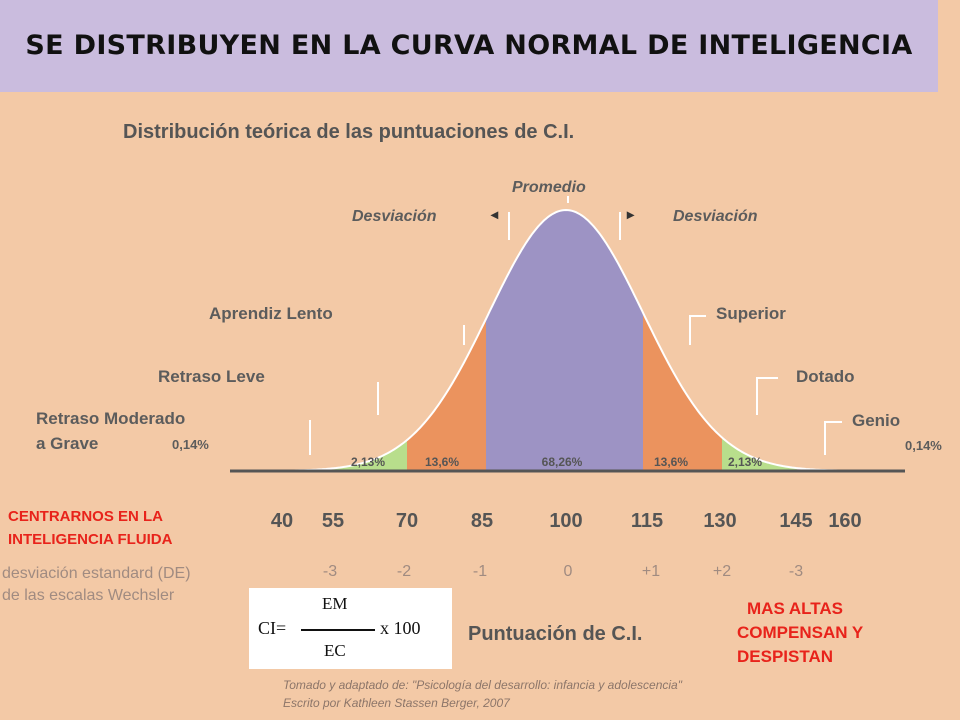 Image resolution: width=960 pixels, height=720 pixels. What do you see at coordinates (190, 444) in the screenshot?
I see `label-tail-left-pct: 0,14%` at bounding box center [190, 444].